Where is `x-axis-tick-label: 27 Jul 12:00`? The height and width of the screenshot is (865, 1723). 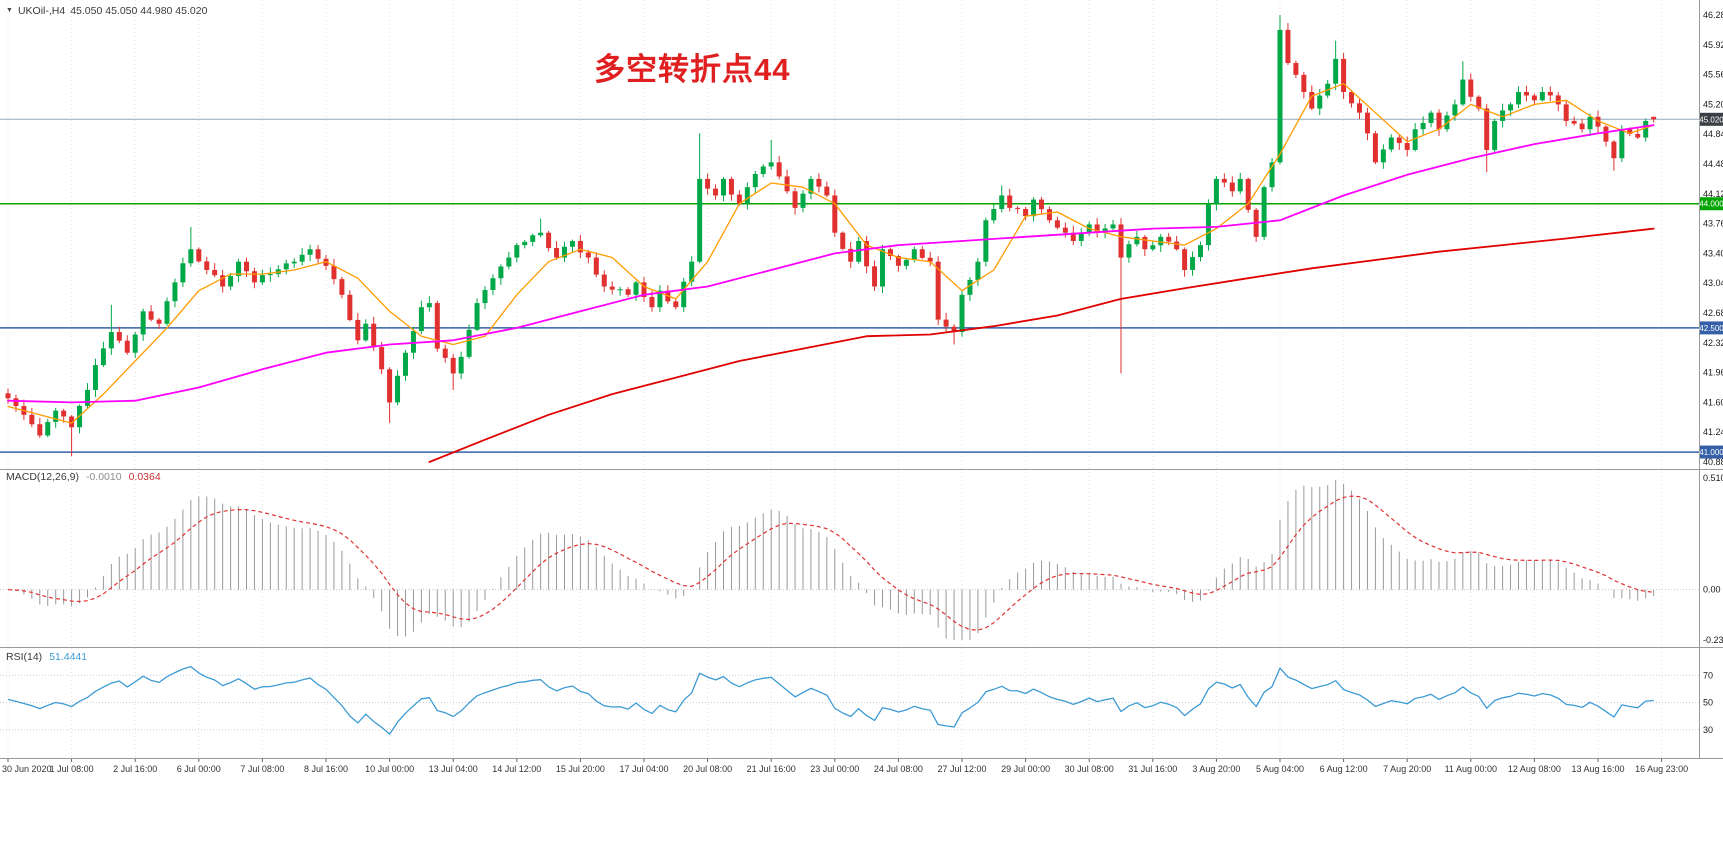
x-axis-tick-label: 27 Jul 12:00 is located at coordinates (961, 769).